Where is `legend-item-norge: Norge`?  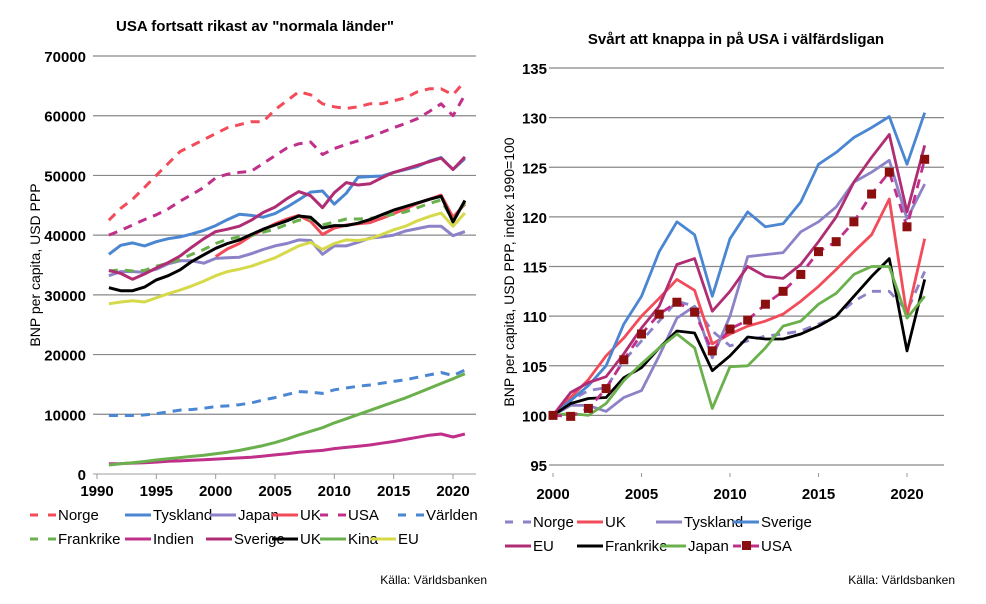
legend-item-norge: Norge is located at coordinates (64, 515).